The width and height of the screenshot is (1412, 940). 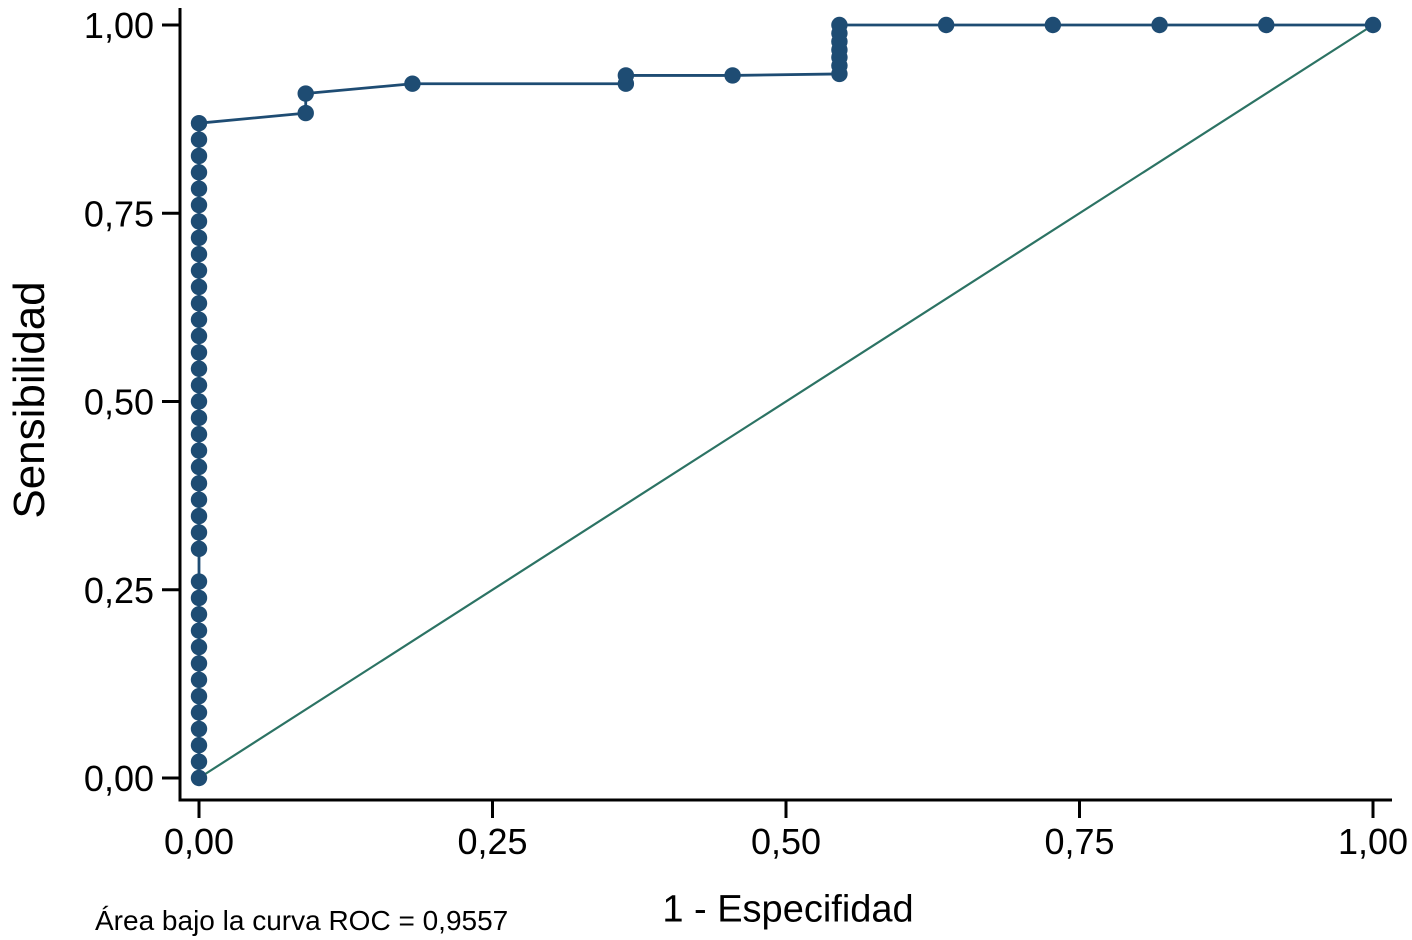 I want to click on x-tick-label: 0,50, so click(x=786, y=841).